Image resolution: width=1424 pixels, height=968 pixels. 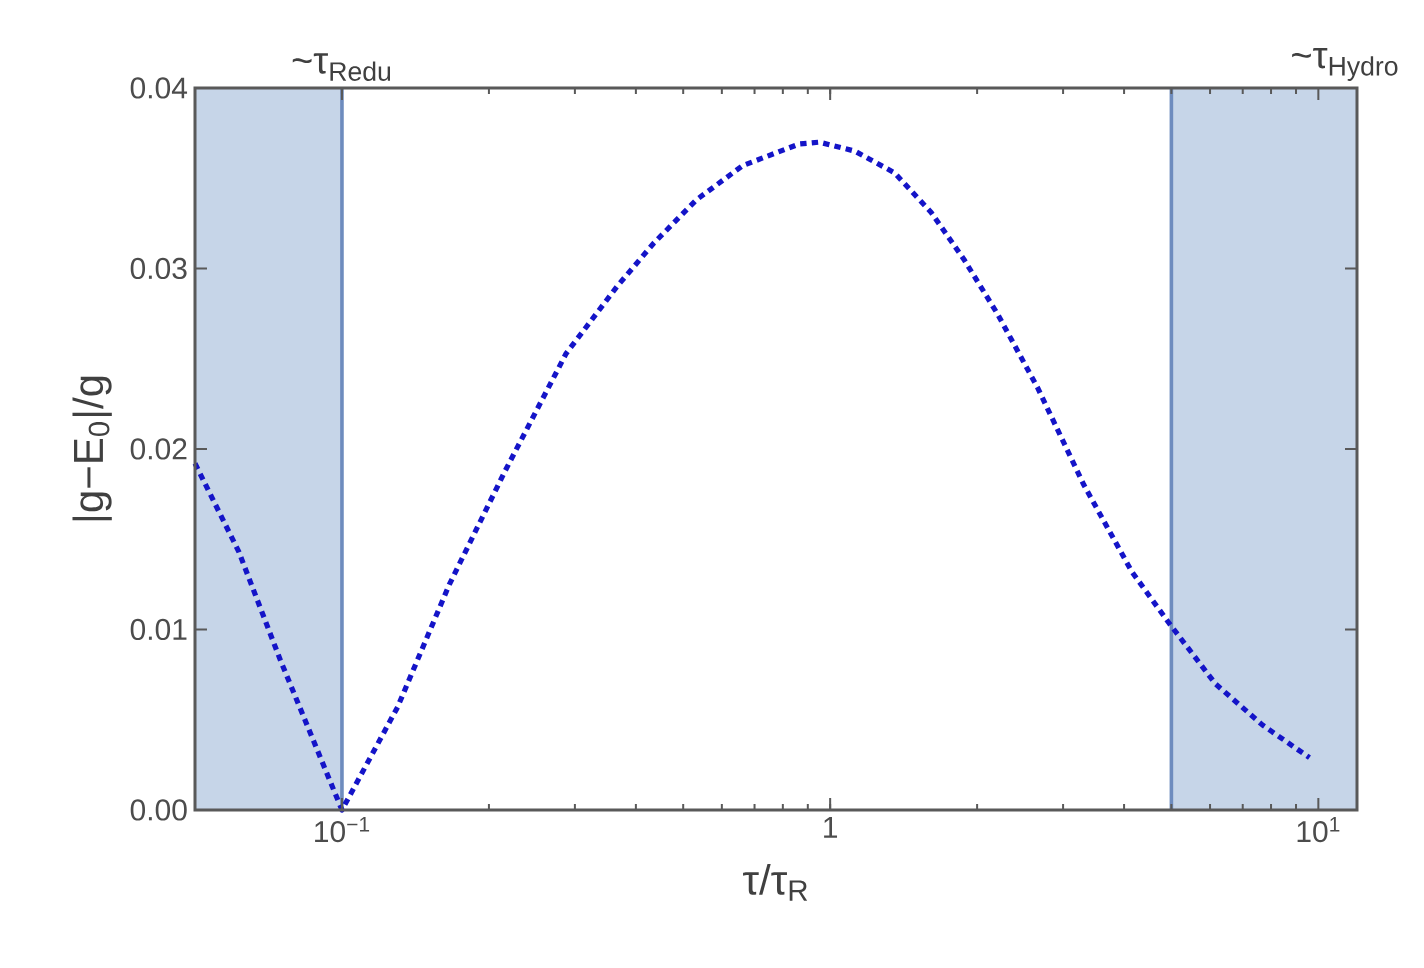 What do you see at coordinates (158, 629) in the screenshot?
I see `y-tick-label: 0.01` at bounding box center [158, 629].